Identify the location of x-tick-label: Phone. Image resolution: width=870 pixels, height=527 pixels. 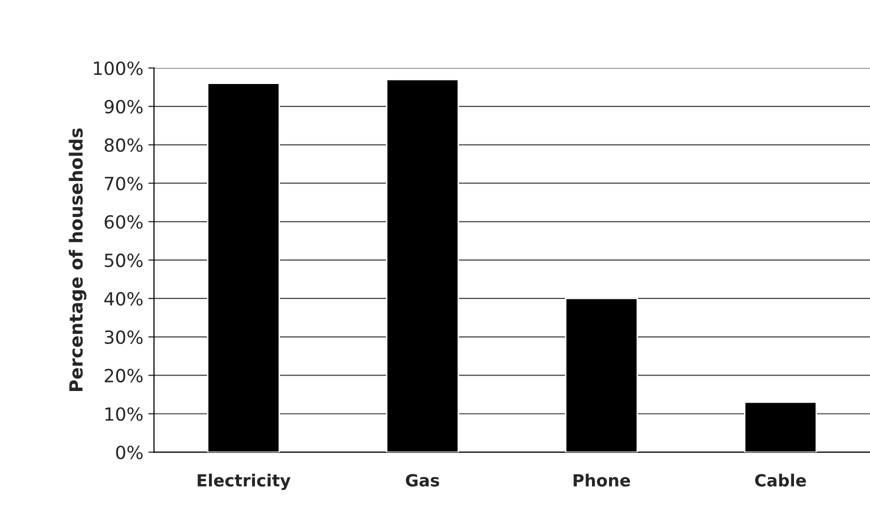
(602, 480).